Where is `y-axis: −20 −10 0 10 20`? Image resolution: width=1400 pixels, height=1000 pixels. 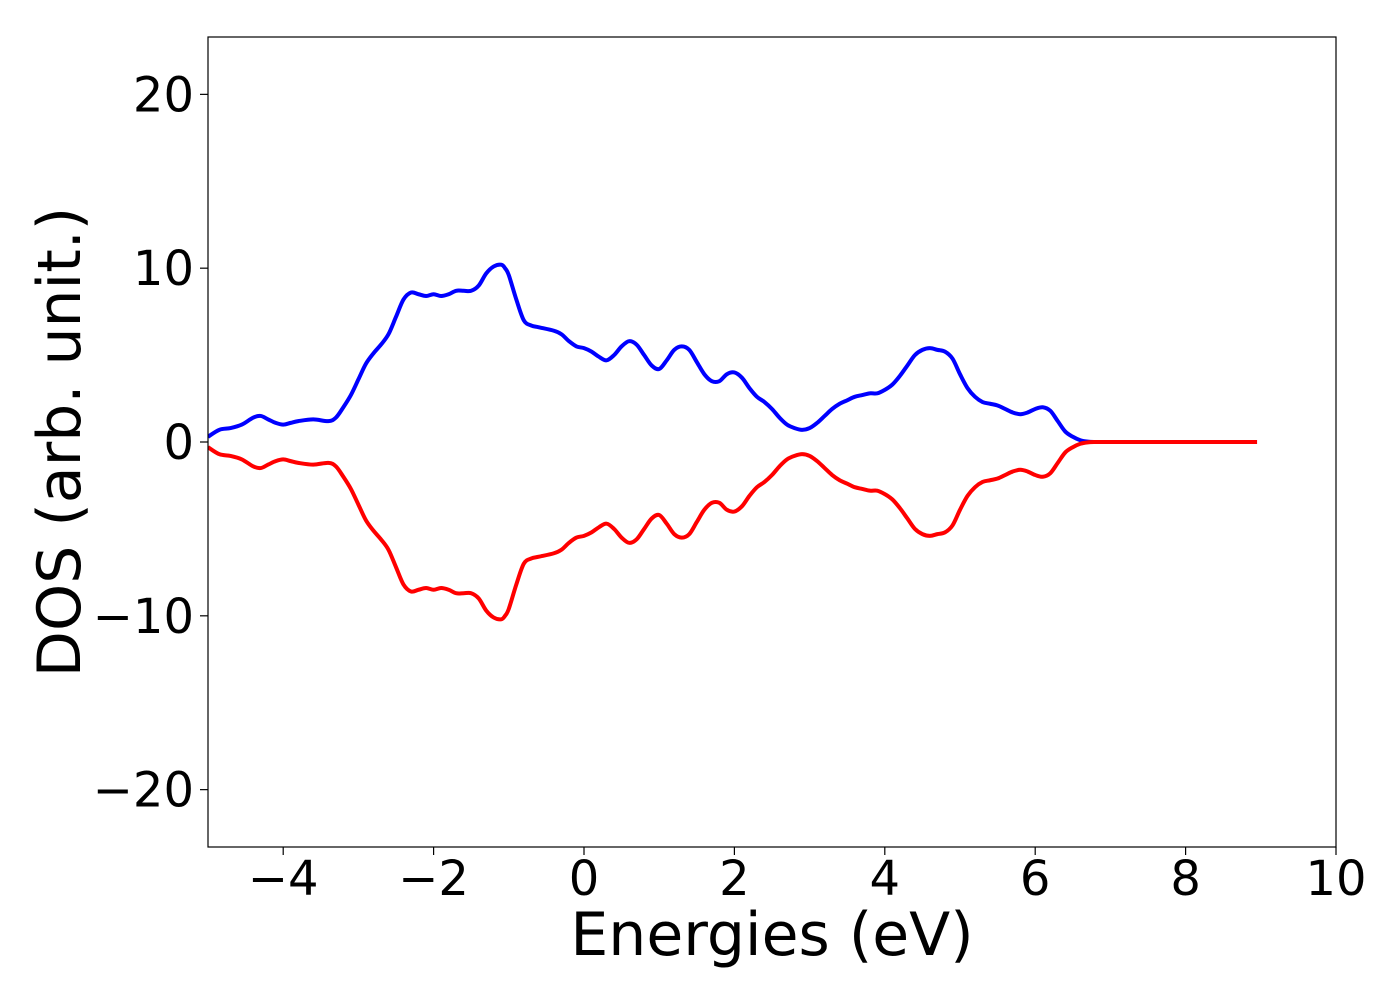 y-axis: −20 −10 0 10 20 is located at coordinates (150, 443).